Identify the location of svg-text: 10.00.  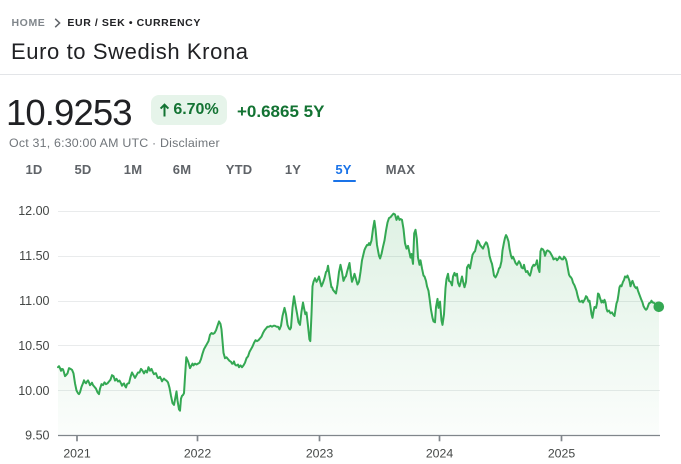
(33, 391).